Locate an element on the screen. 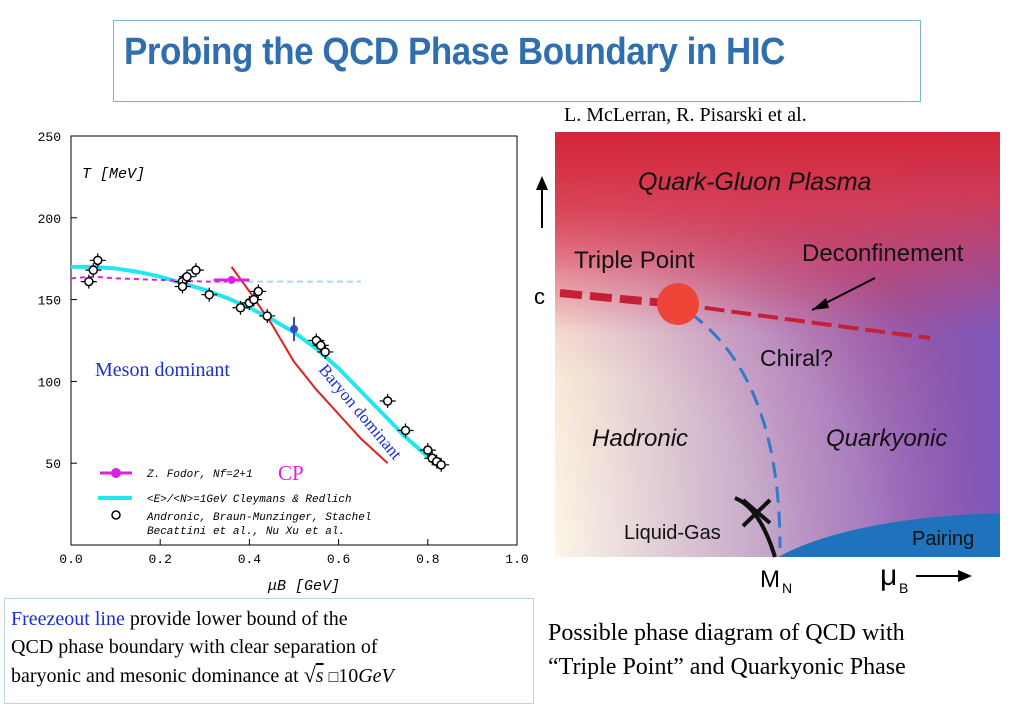 The image size is (1023, 708). lattice-point is located at coordinates (231, 279).